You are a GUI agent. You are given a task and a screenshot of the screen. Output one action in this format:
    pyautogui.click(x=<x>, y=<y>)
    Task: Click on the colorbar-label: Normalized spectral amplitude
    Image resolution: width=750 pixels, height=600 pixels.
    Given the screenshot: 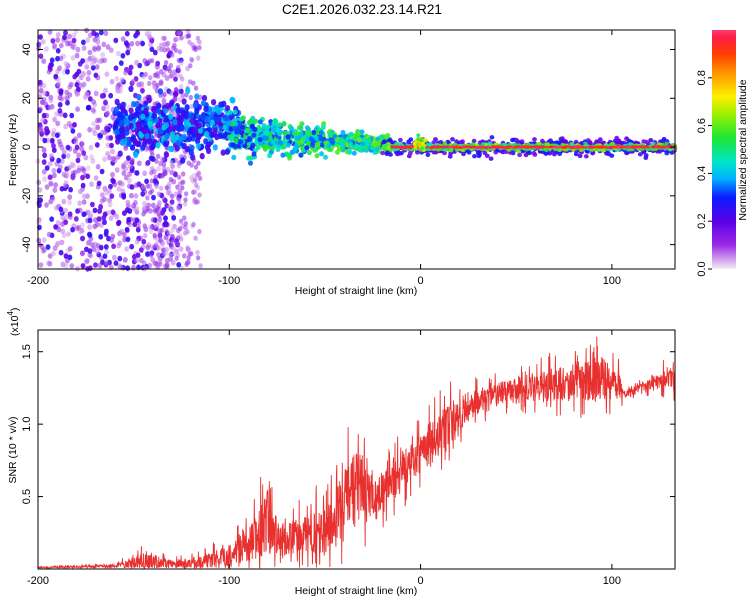 What is the action you would take?
    pyautogui.click(x=743, y=149)
    